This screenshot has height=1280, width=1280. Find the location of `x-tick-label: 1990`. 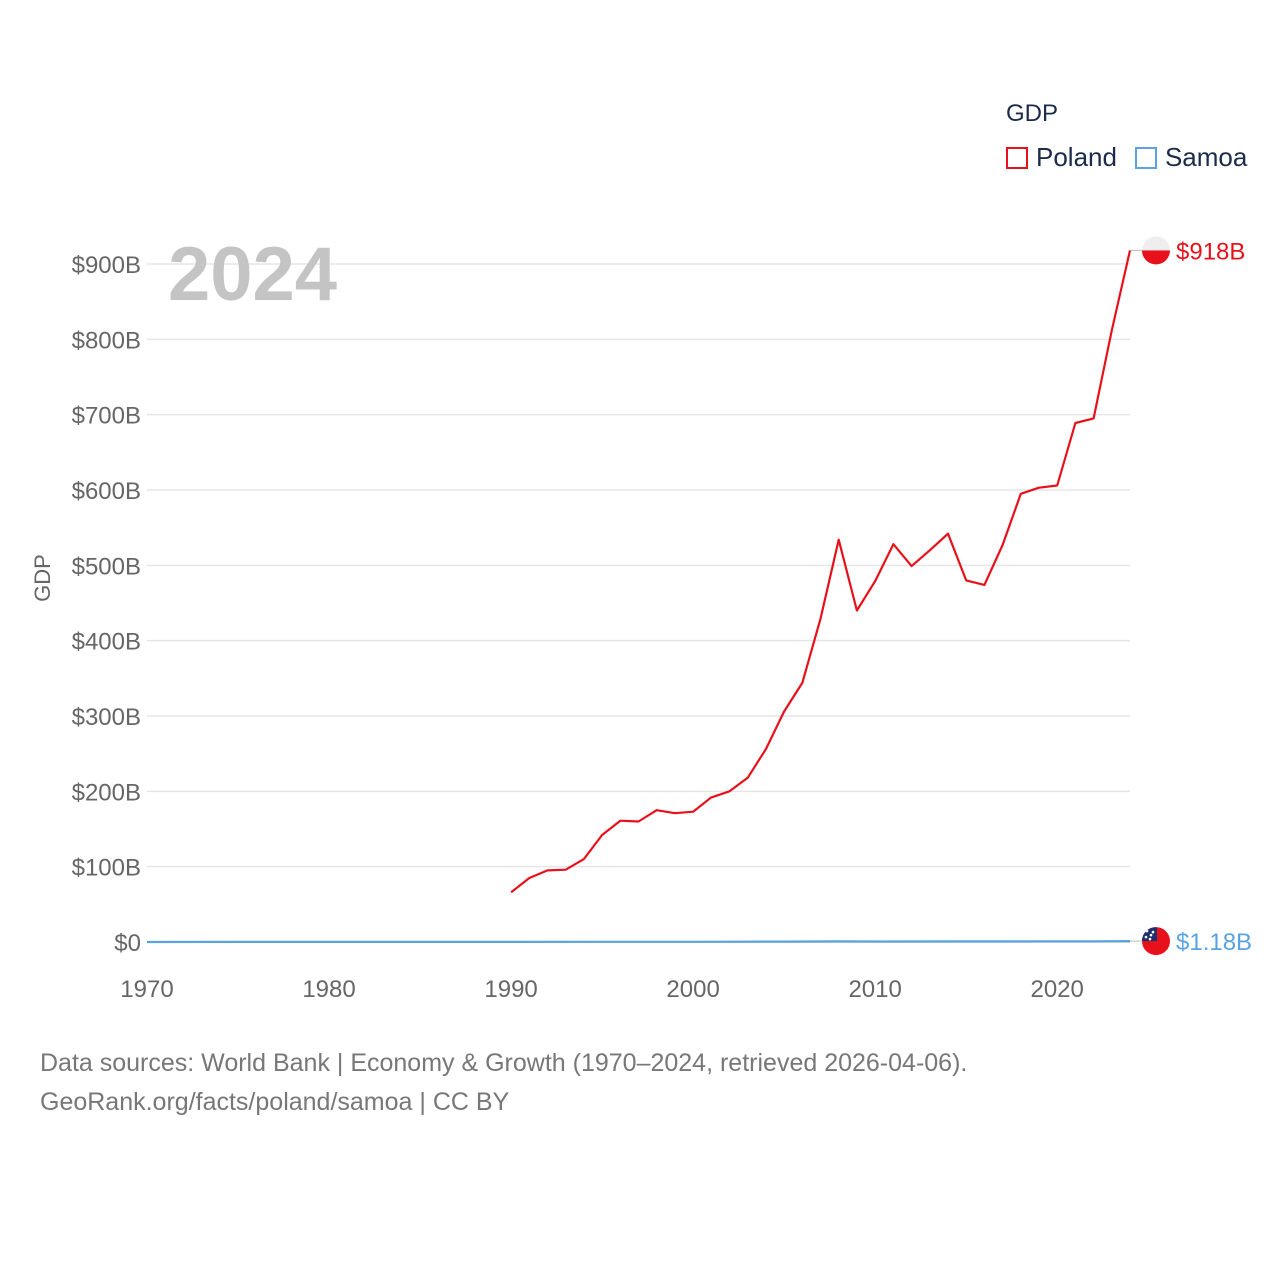

x-tick-label: 1990 is located at coordinates (510, 989).